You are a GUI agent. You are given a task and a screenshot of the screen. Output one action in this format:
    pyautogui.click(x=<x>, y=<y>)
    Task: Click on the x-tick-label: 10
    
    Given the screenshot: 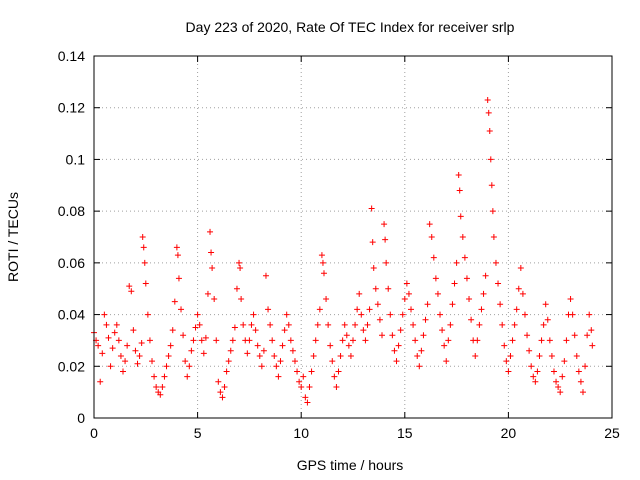 What is the action you would take?
    pyautogui.click(x=301, y=433)
    